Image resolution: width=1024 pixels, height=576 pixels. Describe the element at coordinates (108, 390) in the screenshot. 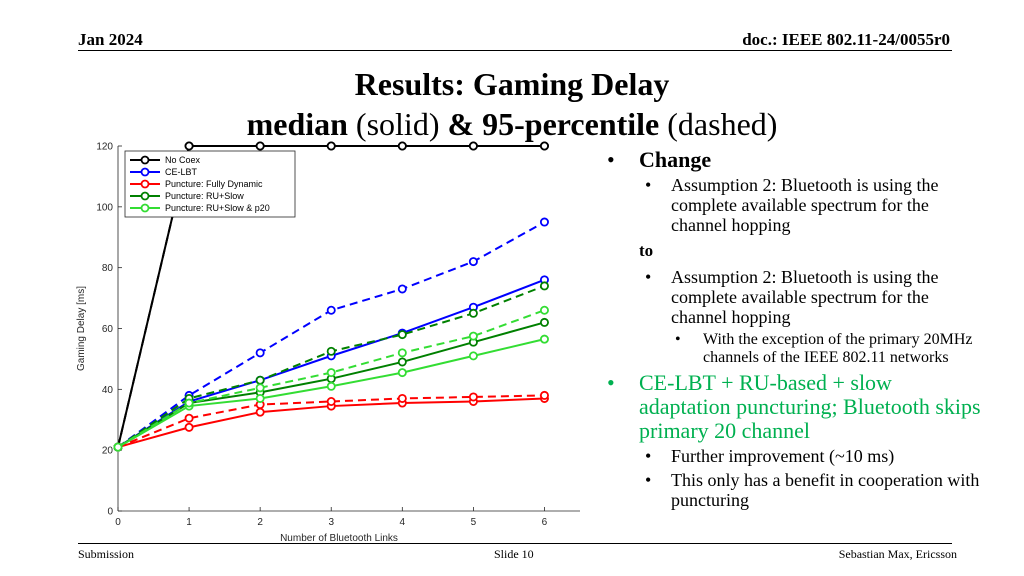

I see `y-tick-label: 40` at that location.